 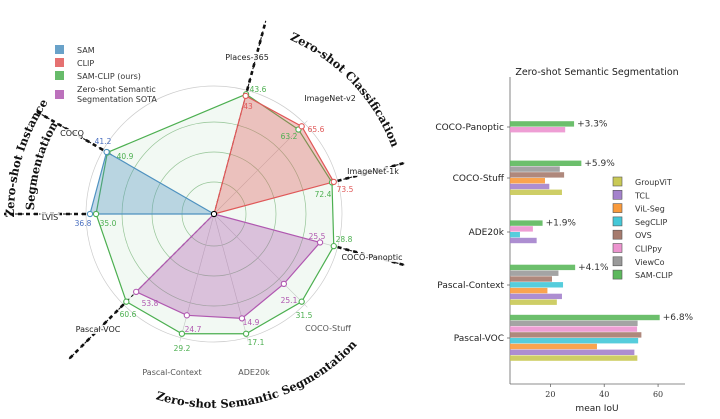 What do you see at coordinates (617, 181) in the screenshot?
I see `legend-swatch-groupvit` at bounding box center [617, 181].